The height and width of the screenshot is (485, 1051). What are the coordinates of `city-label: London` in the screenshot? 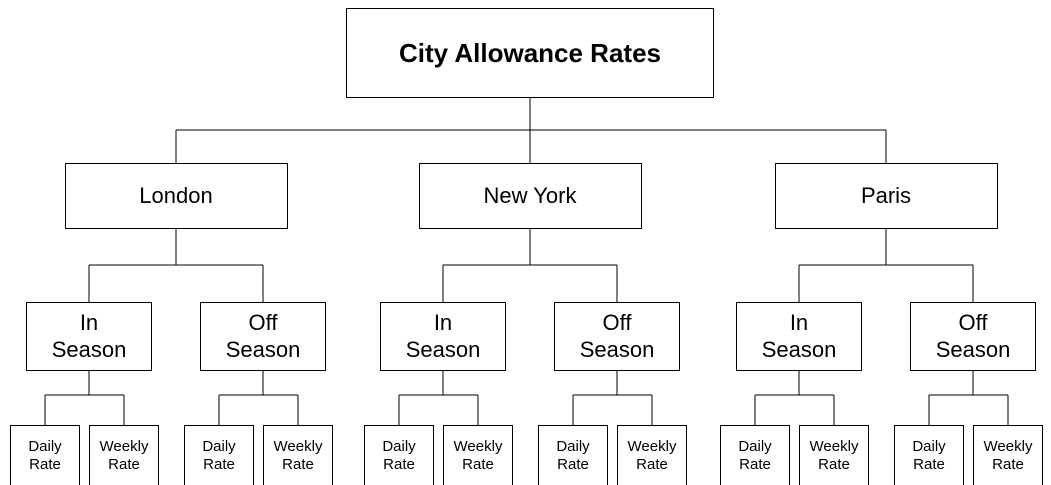 It's located at (176, 195).